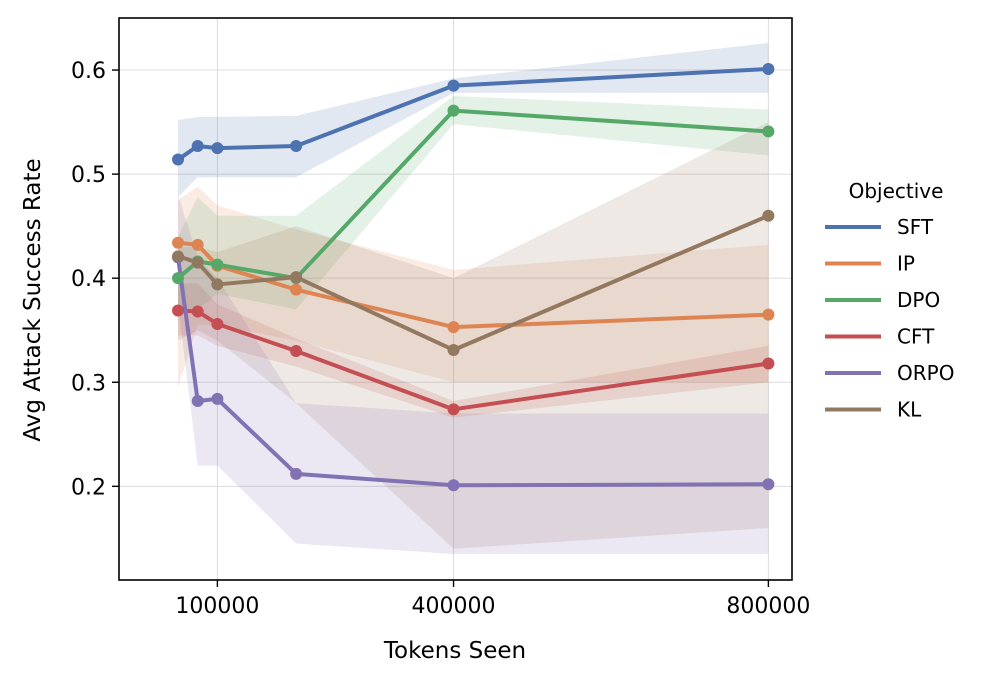  Describe the element at coordinates (473, 120) in the screenshot. I see `sft-band` at that location.